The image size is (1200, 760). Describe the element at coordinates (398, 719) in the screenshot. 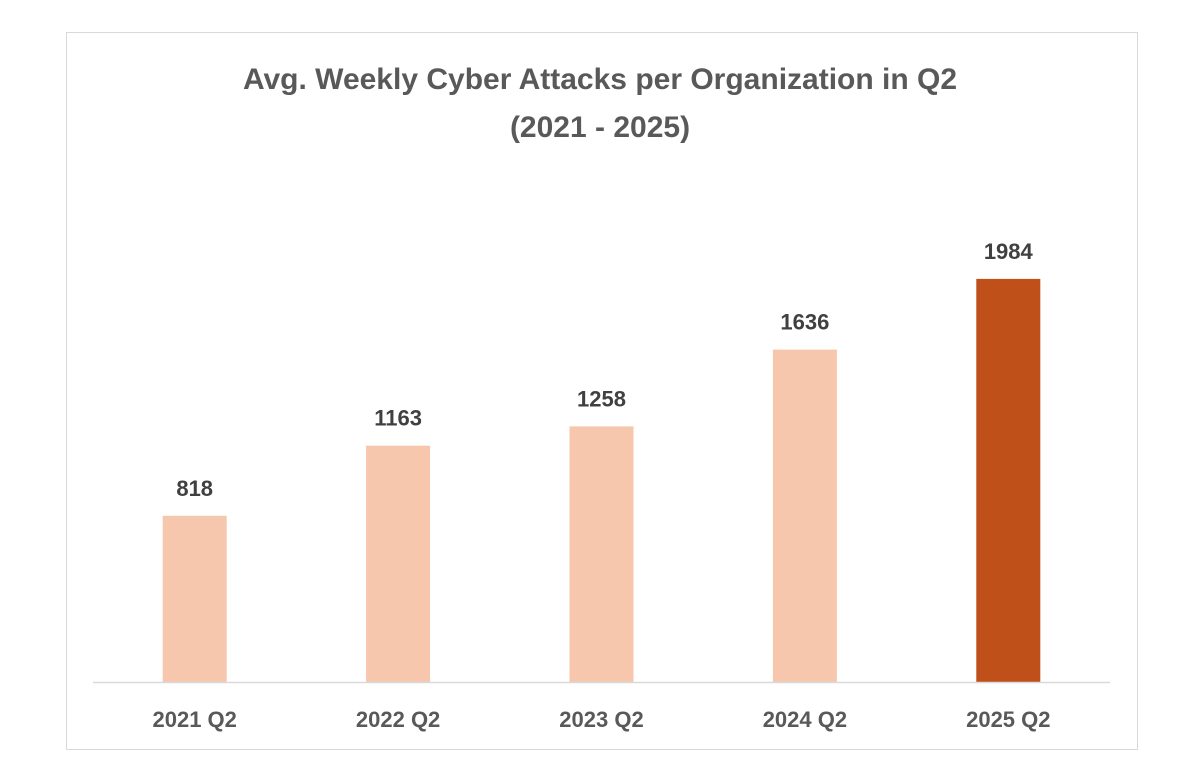

I see `category-label: 2022 Q2` at that location.